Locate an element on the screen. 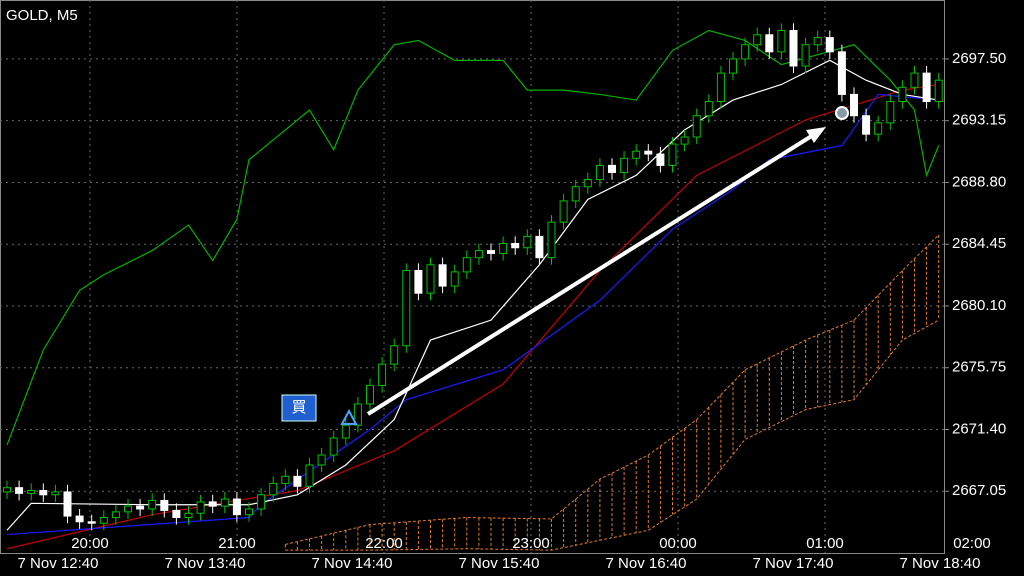 Image resolution: width=1024 pixels, height=576 pixels. time-label-lower: 7 Nov 16:40 is located at coordinates (646, 563).